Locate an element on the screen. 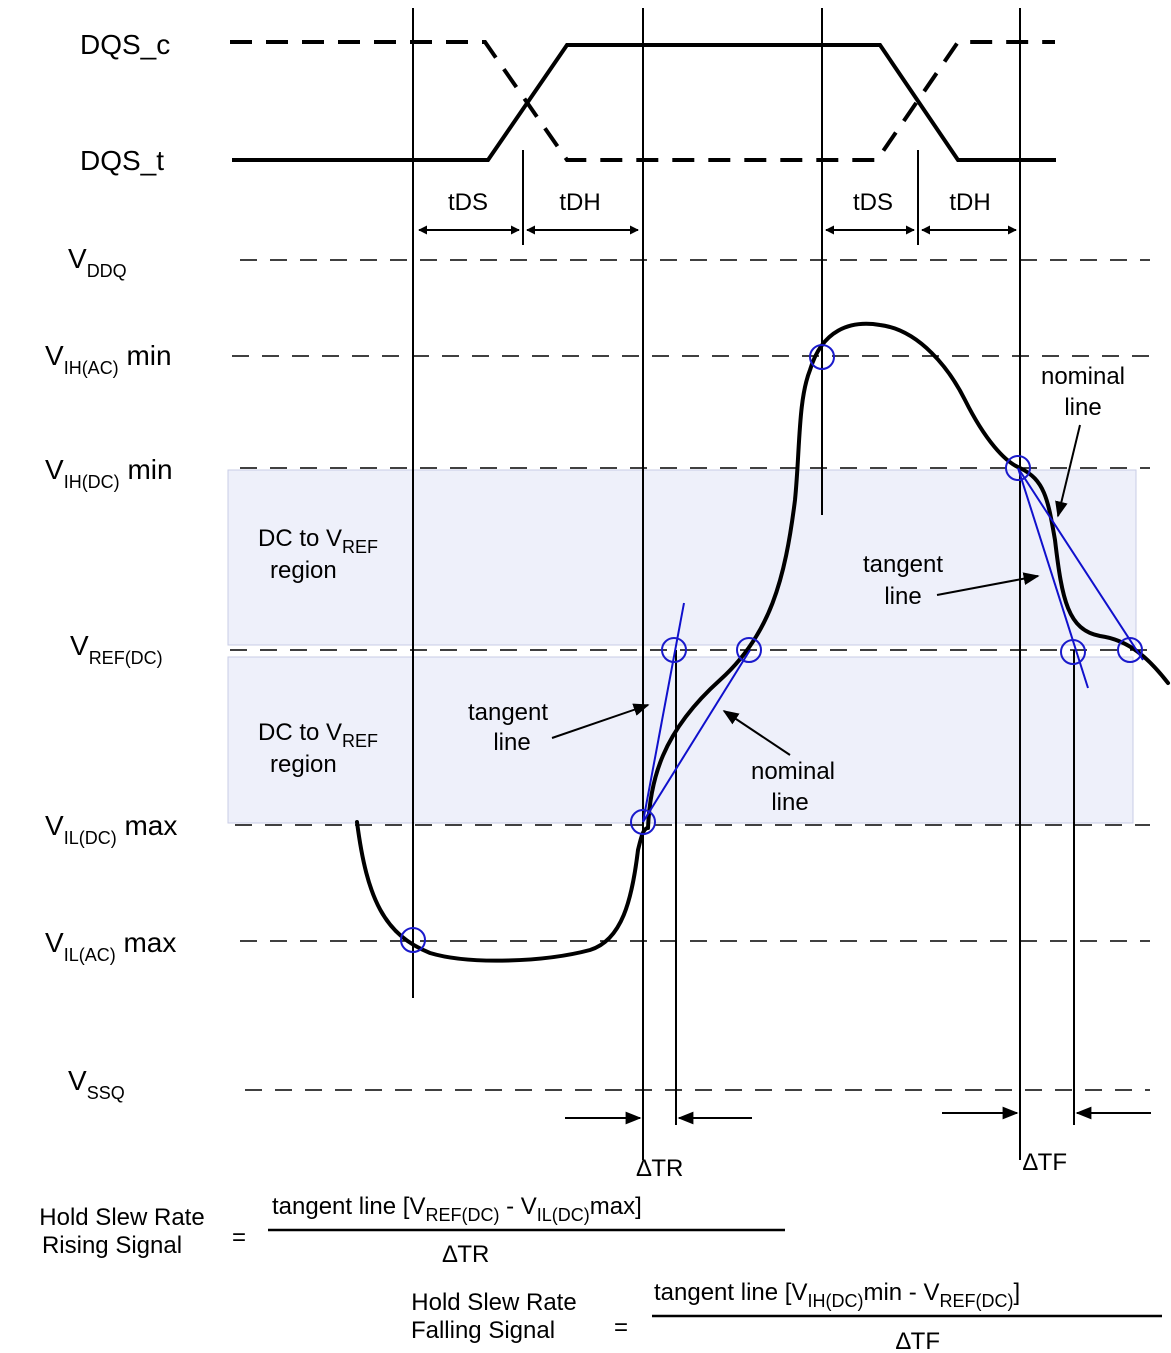 This screenshot has height=1353, width=1171. nominal-line-falling is located at coordinates (1080, 564).